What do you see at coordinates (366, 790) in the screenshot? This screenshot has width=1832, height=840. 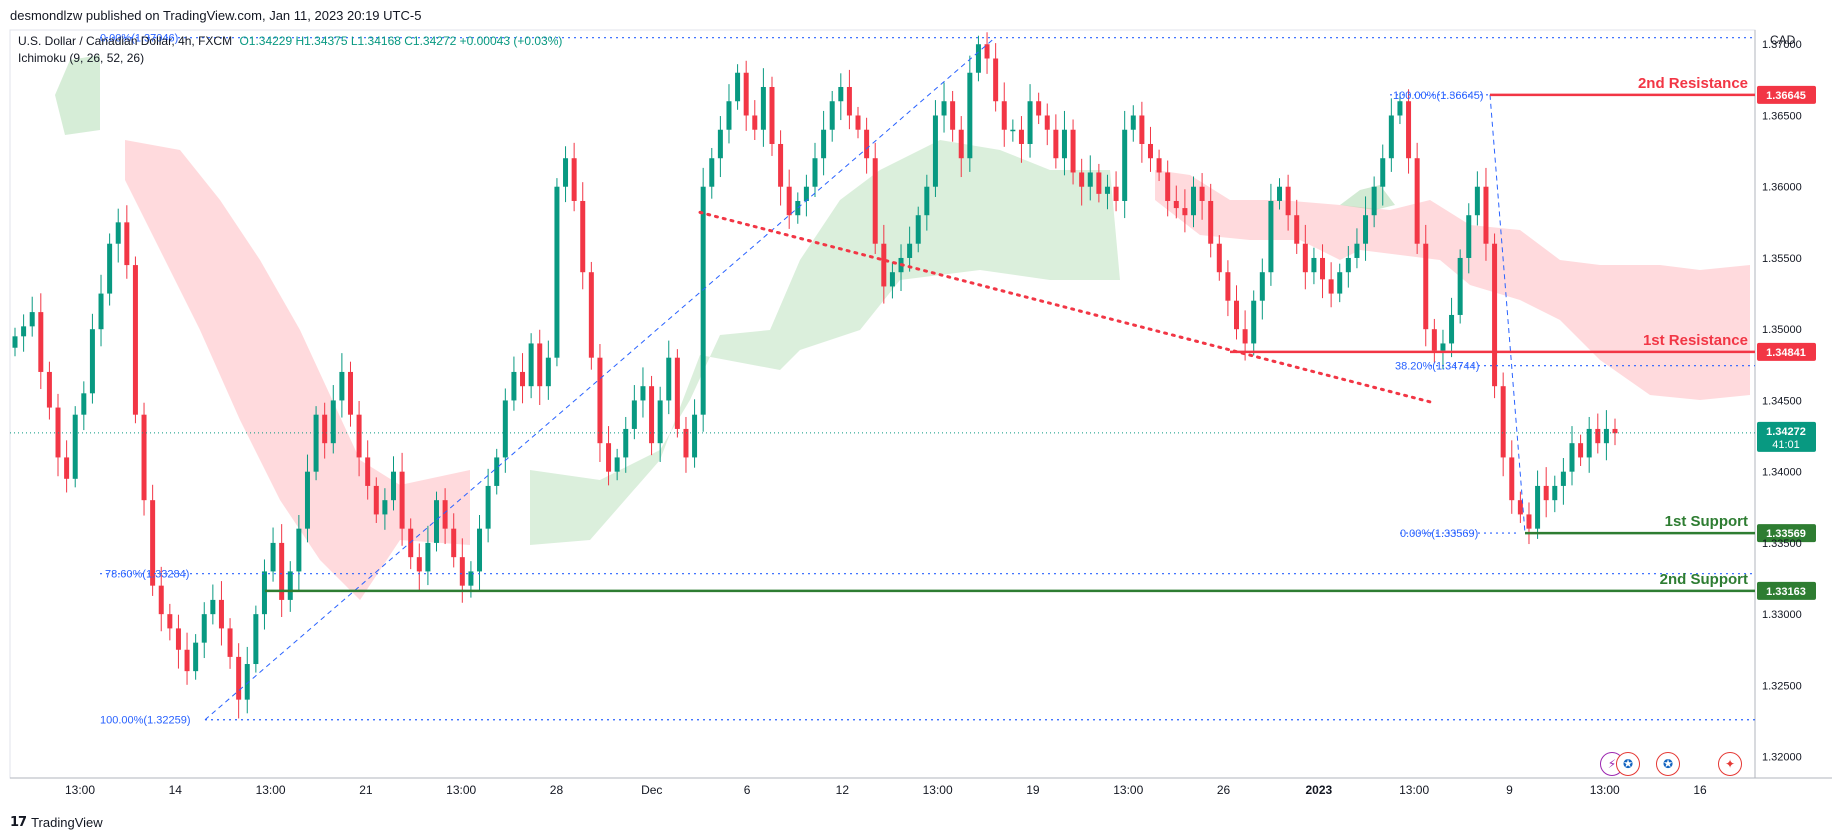 I see `x-tick-label: 21` at bounding box center [366, 790].